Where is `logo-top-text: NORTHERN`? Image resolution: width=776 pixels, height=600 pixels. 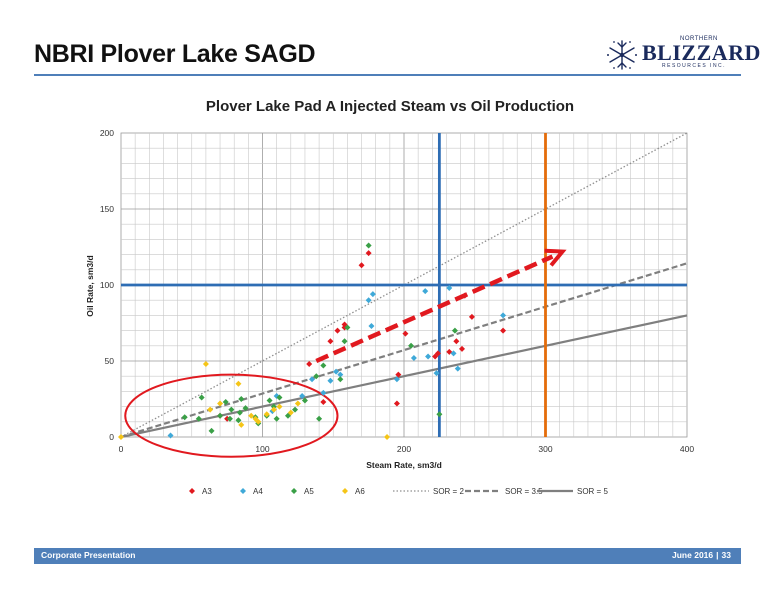
logo-top-text: NORTHERN is located at coordinates (699, 39).